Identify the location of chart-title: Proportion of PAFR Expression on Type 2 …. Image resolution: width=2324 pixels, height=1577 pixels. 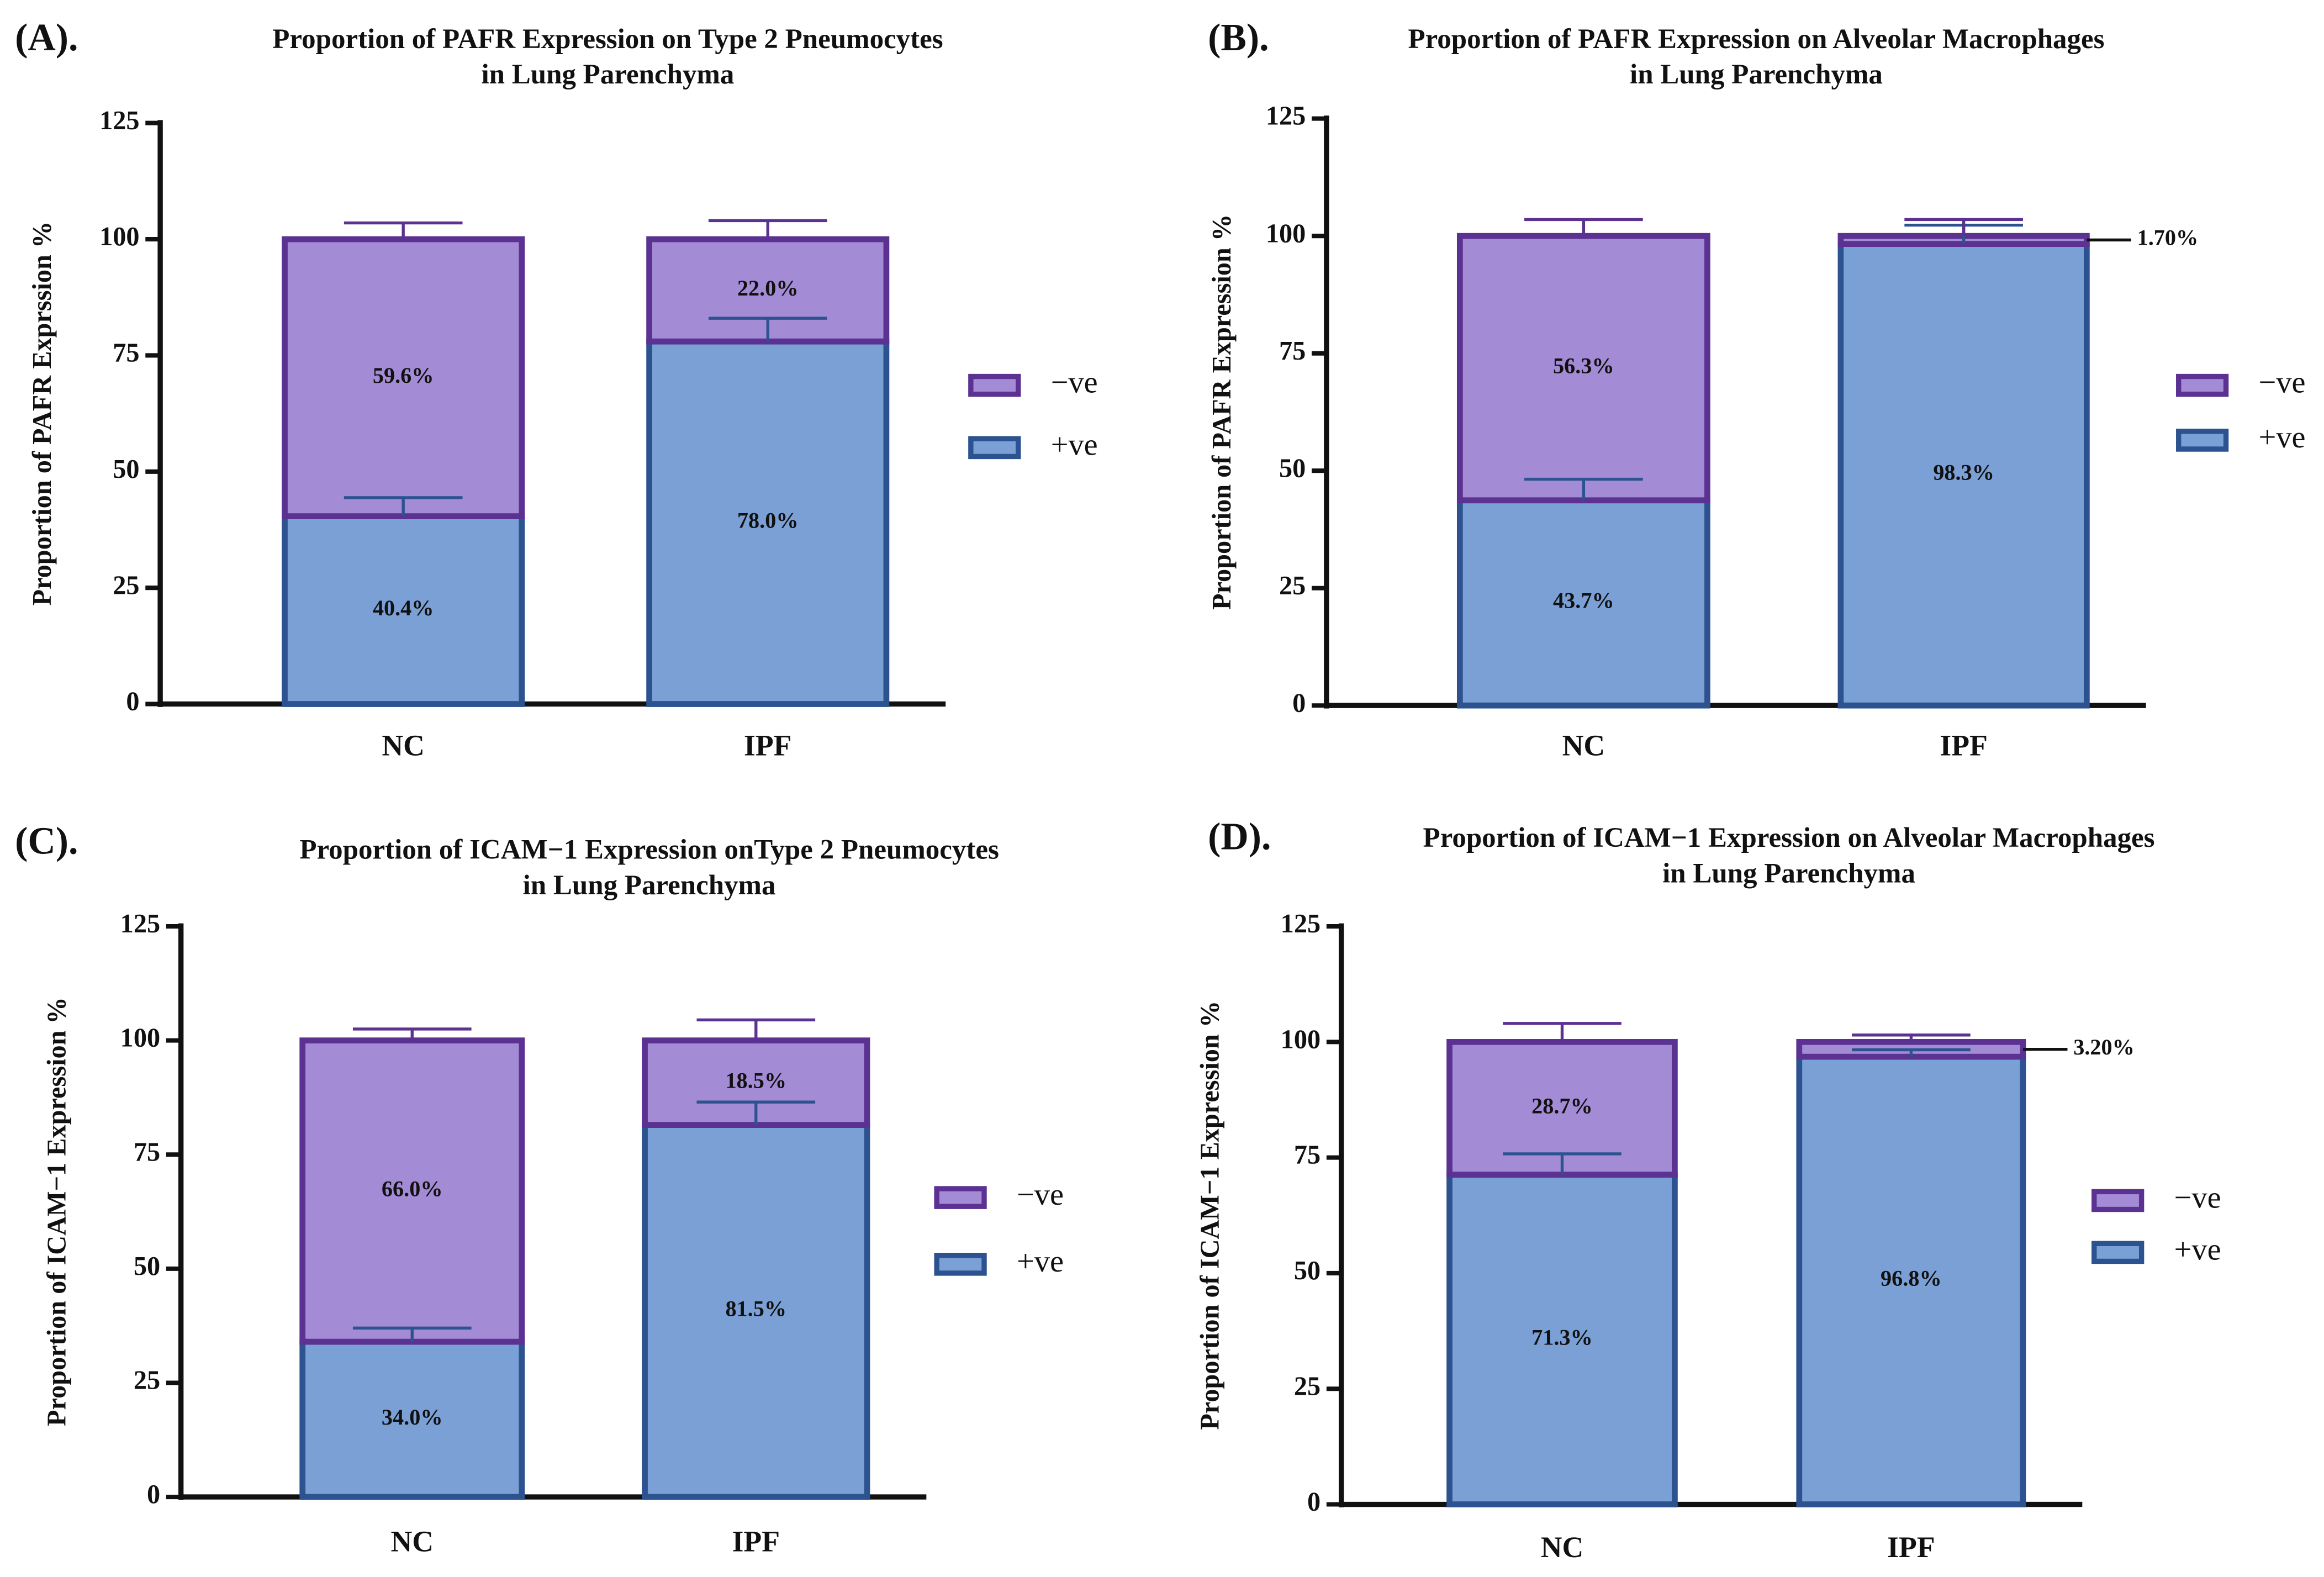
(607, 39).